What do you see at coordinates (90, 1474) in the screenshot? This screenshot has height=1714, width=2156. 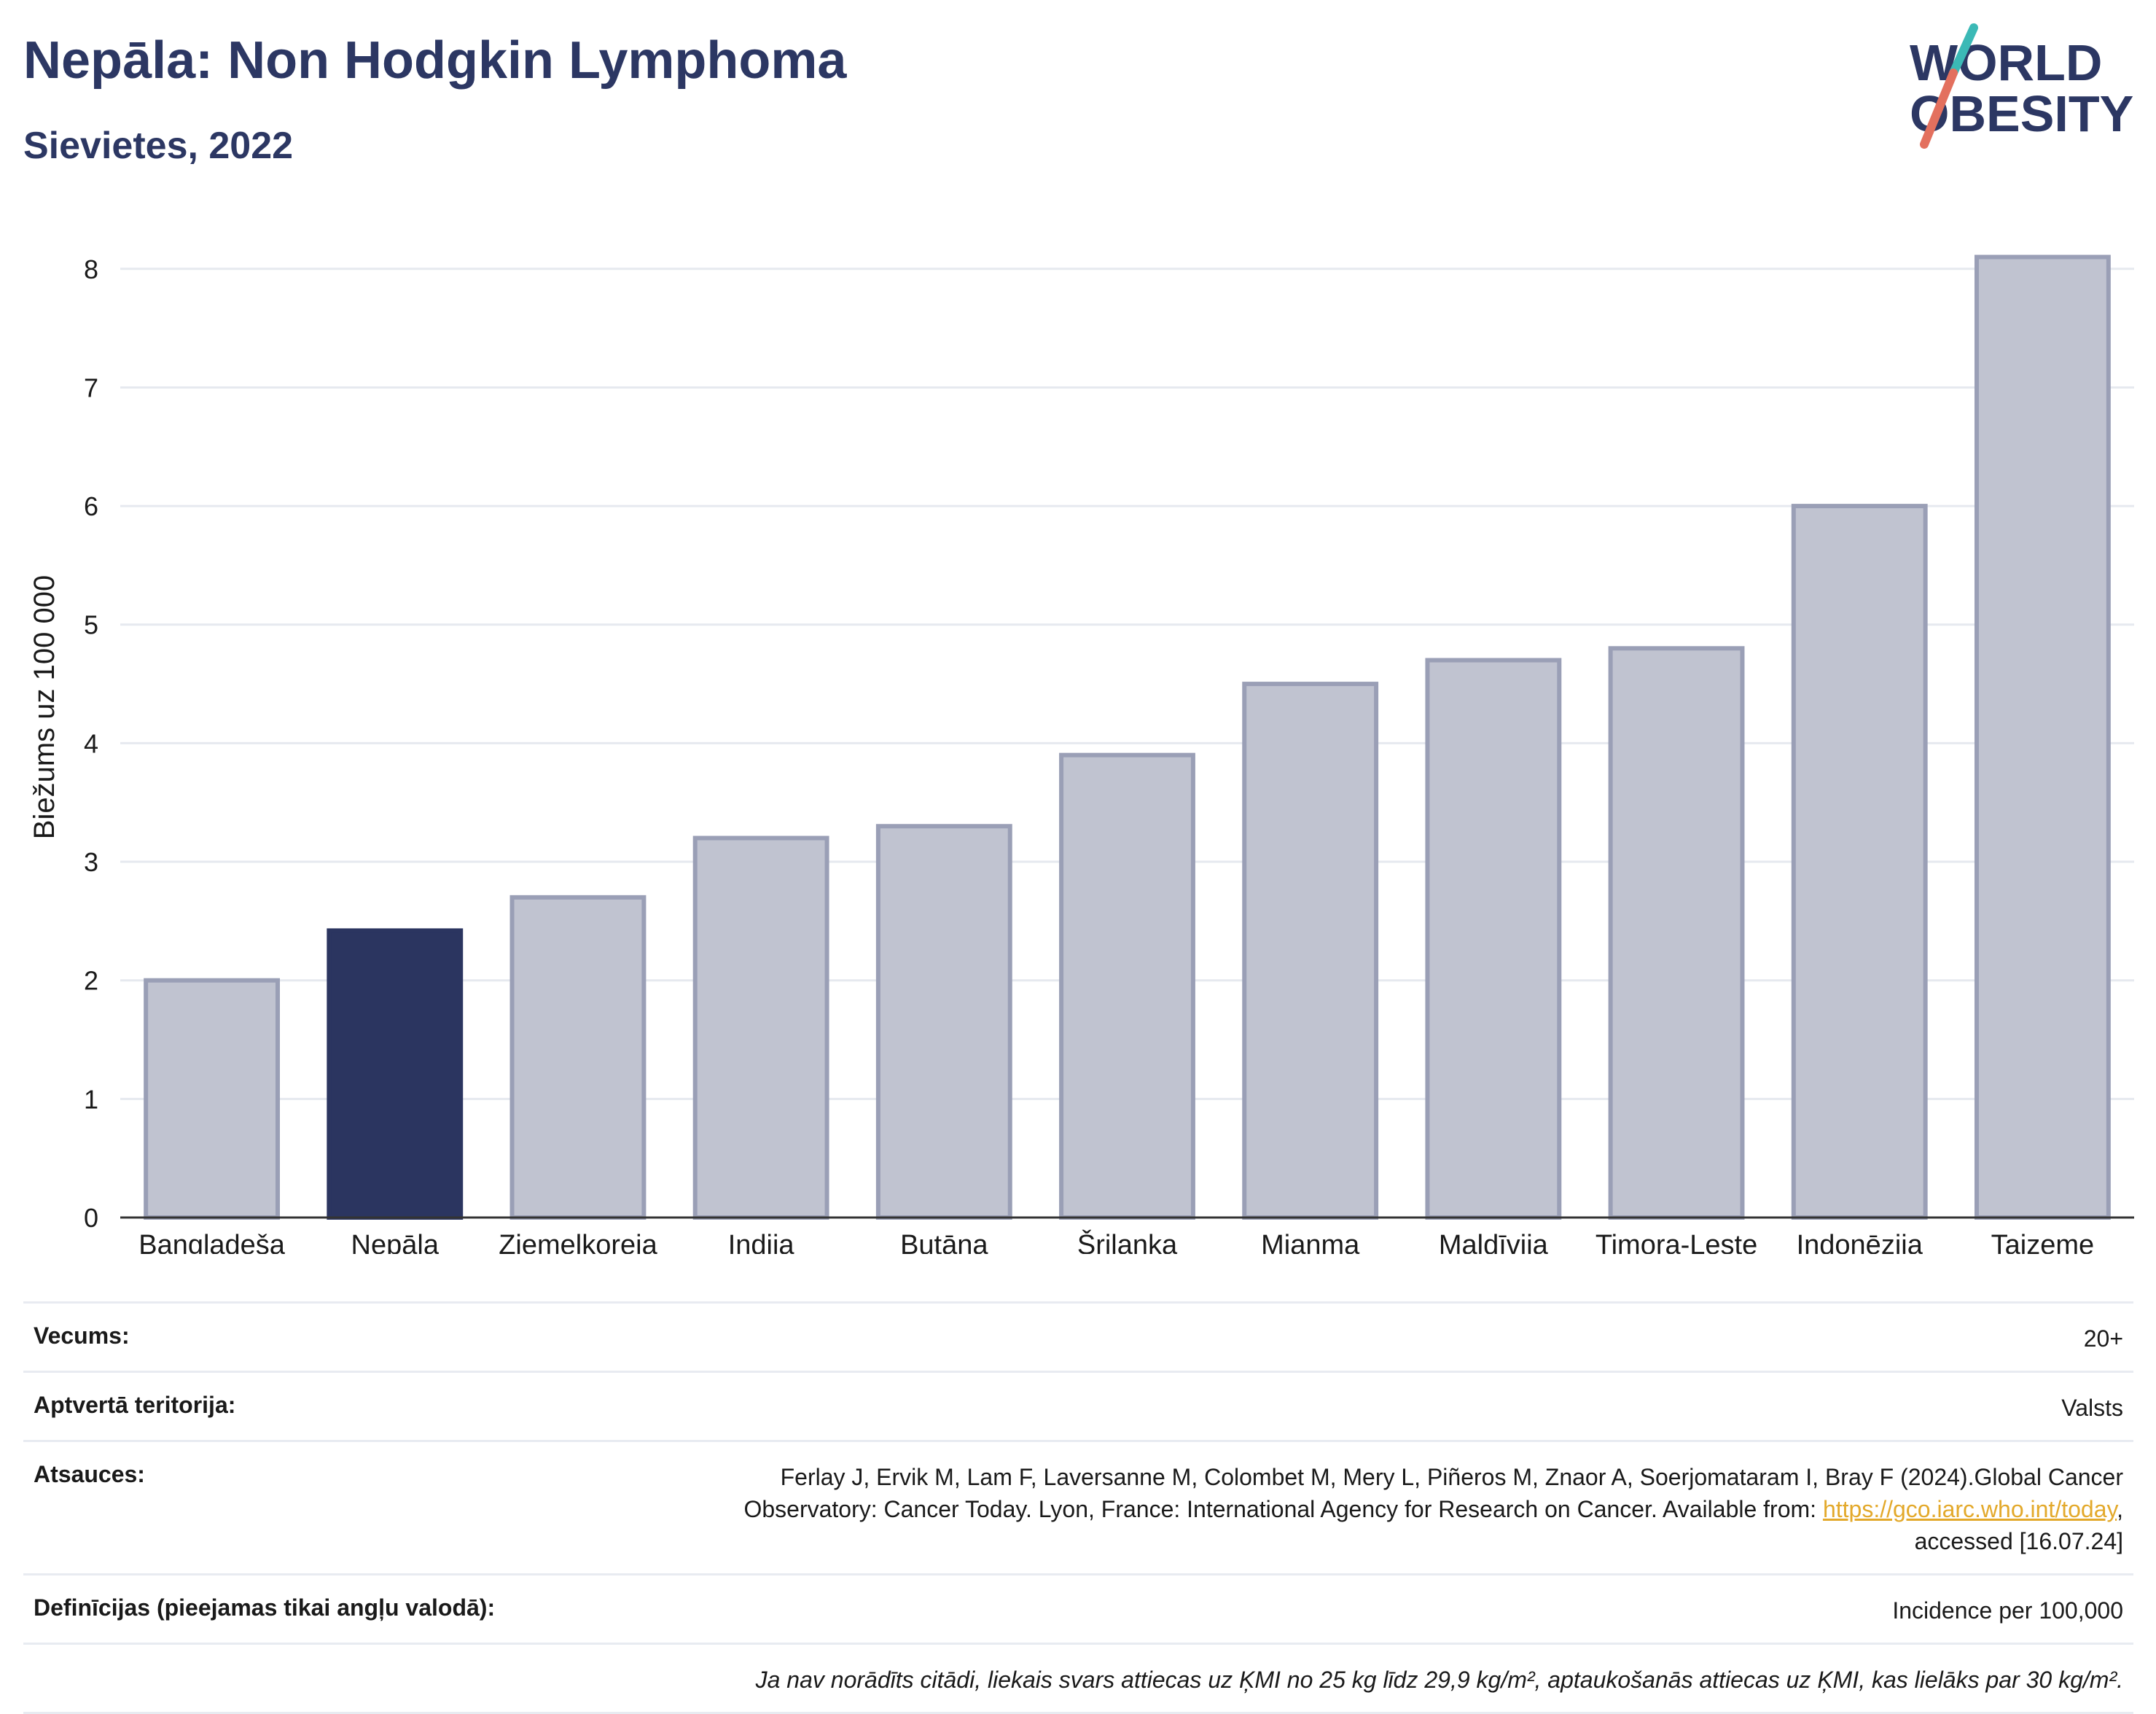 I see `references-label: Atsauces:` at bounding box center [90, 1474].